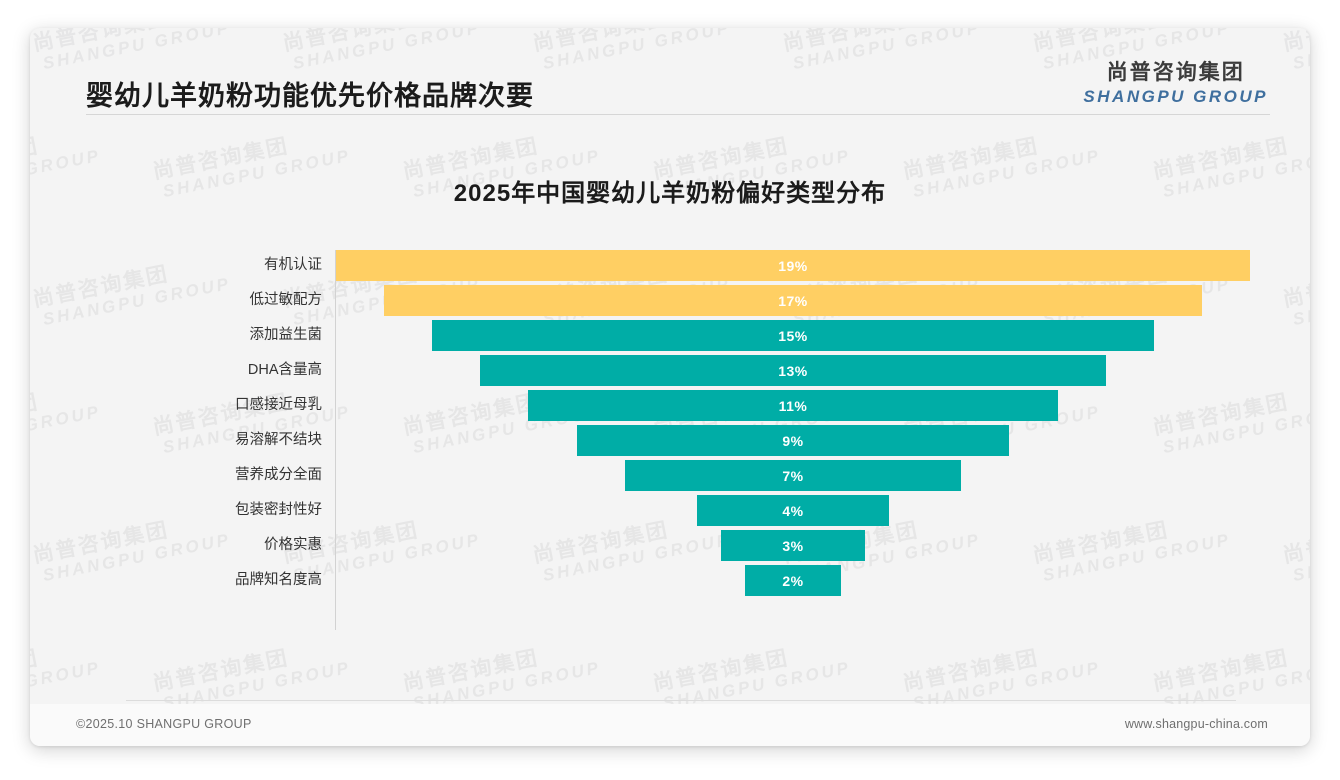 This screenshot has width=1340, height=780. What do you see at coordinates (1175, 72) in the screenshot?
I see `brand-name-cn: 尚普咨询集团` at bounding box center [1175, 72].